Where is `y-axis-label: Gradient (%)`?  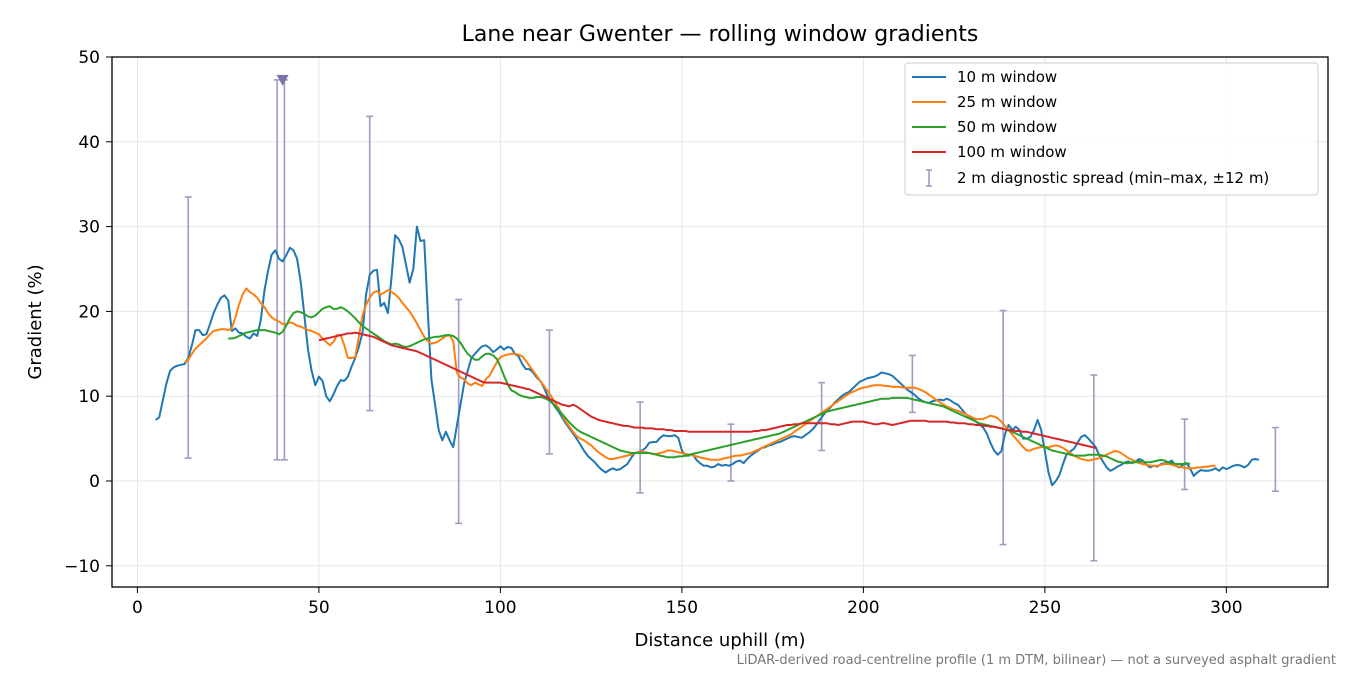
y-axis-label: Gradient (%) is located at coordinates (35, 321).